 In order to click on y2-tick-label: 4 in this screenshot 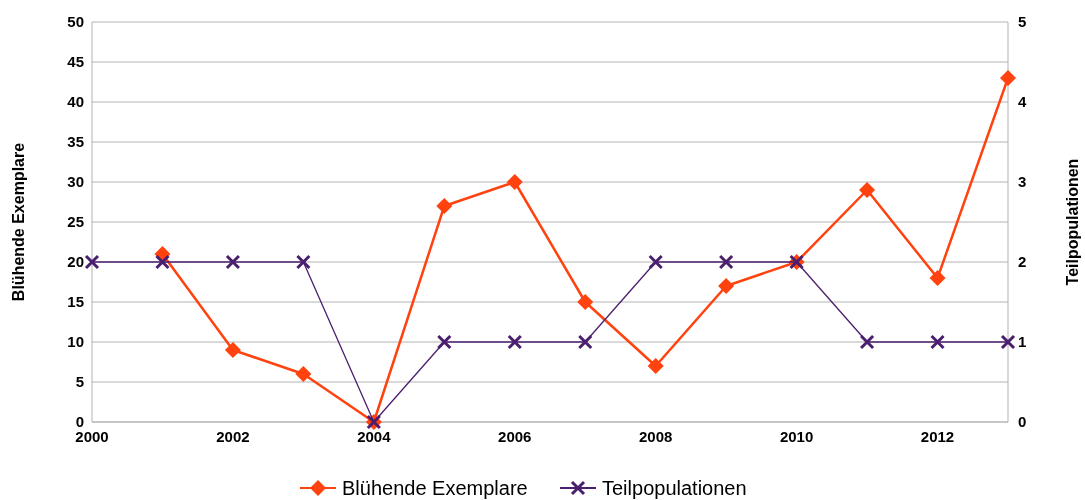, I will do `click(1022, 102)`.